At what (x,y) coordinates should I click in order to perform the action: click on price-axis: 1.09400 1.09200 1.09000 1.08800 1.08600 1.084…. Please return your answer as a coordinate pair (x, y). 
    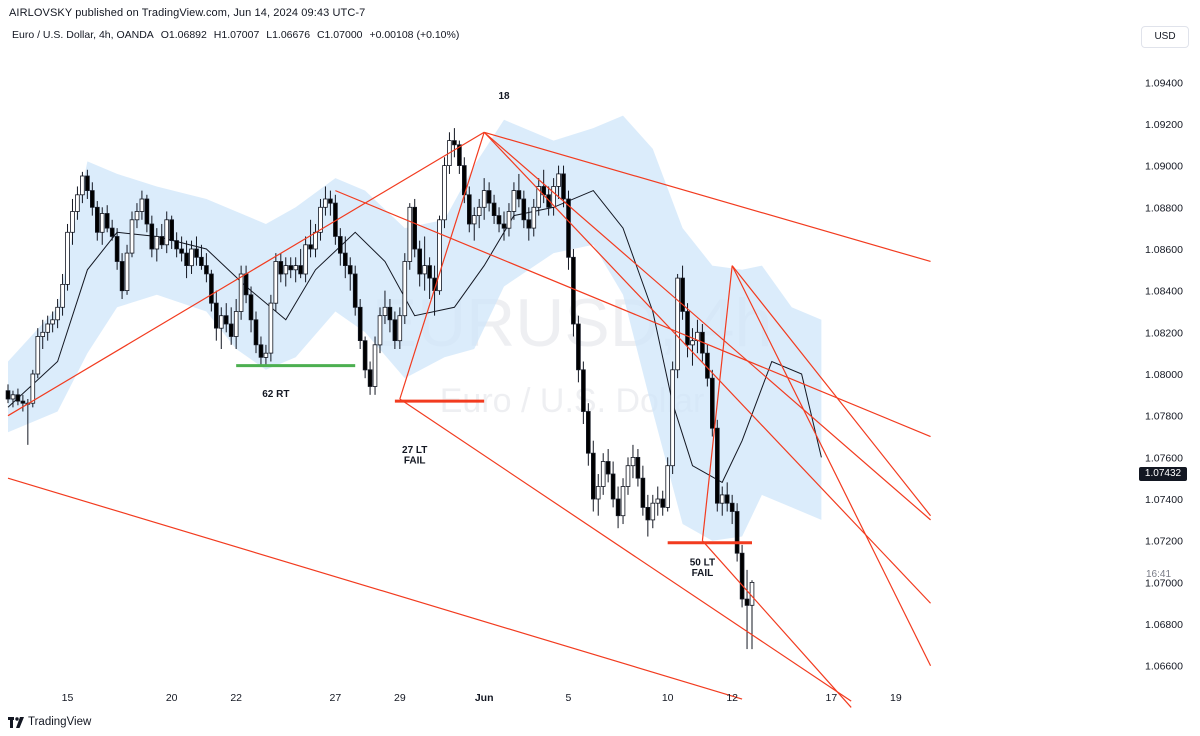
    Looking at the image, I should click on (1164, 374).